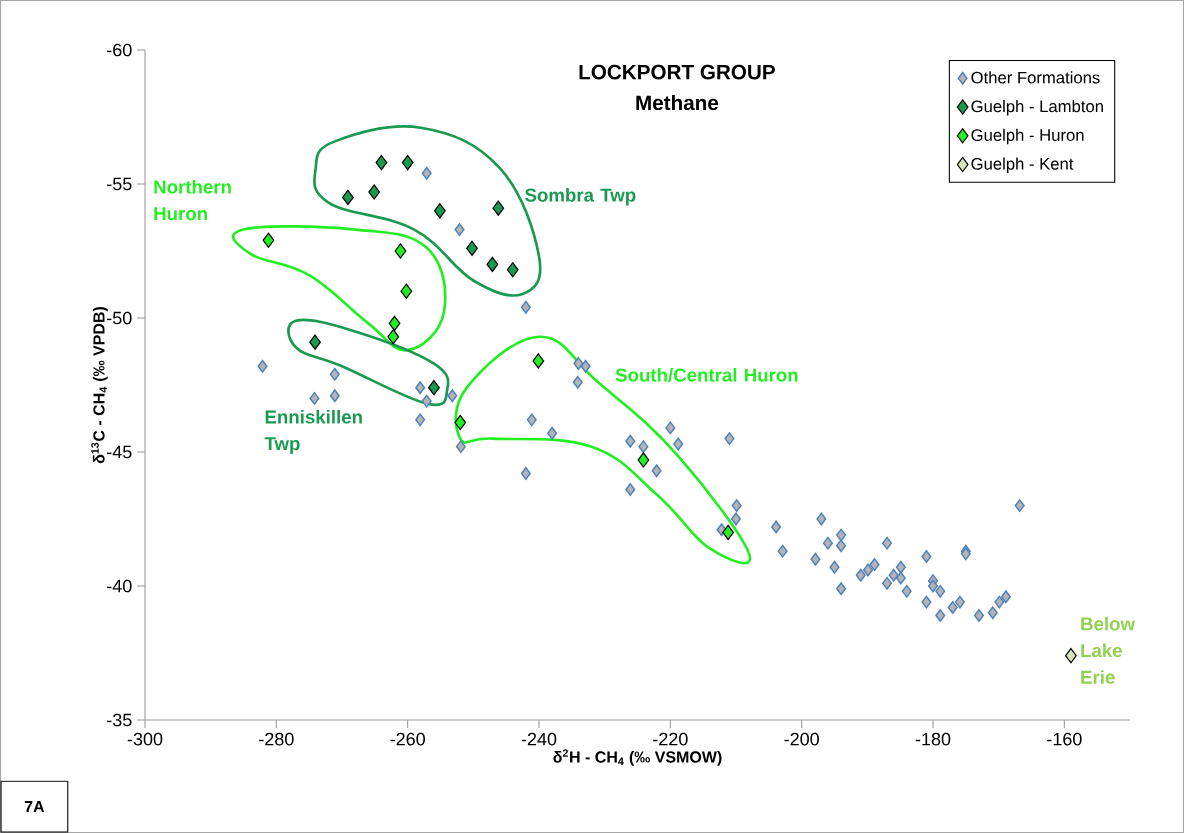  What do you see at coordinates (119, 184) in the screenshot?
I see `y-tick-label: -55` at bounding box center [119, 184].